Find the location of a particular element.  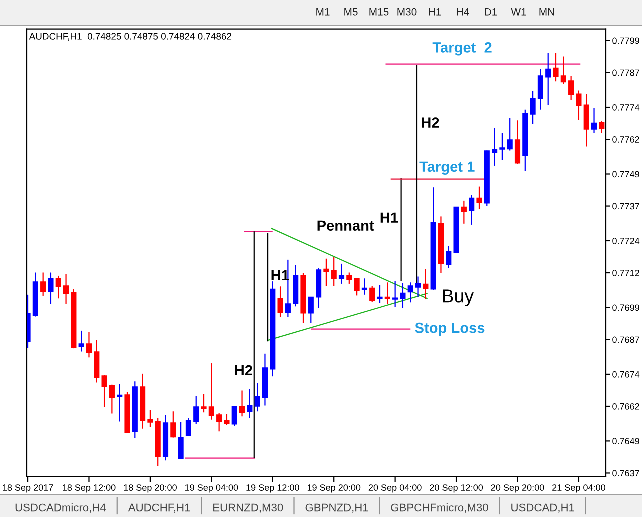

y-tick-label: 0.7774 is located at coordinates (626, 107).